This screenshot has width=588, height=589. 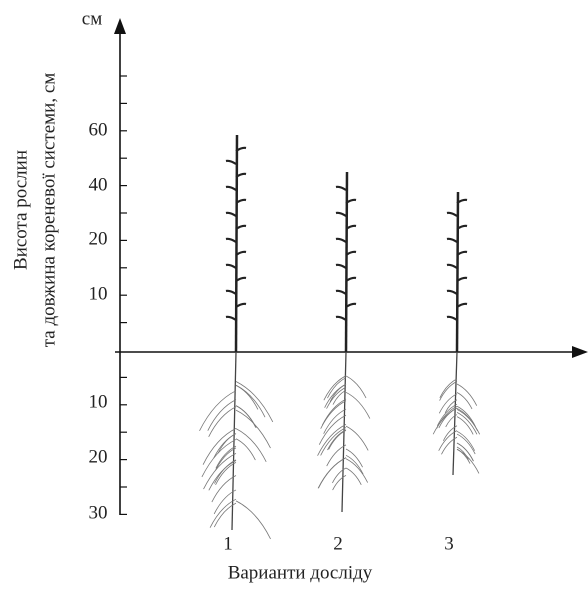 I want to click on x-label: Варианти досліду, so click(x=300, y=572).